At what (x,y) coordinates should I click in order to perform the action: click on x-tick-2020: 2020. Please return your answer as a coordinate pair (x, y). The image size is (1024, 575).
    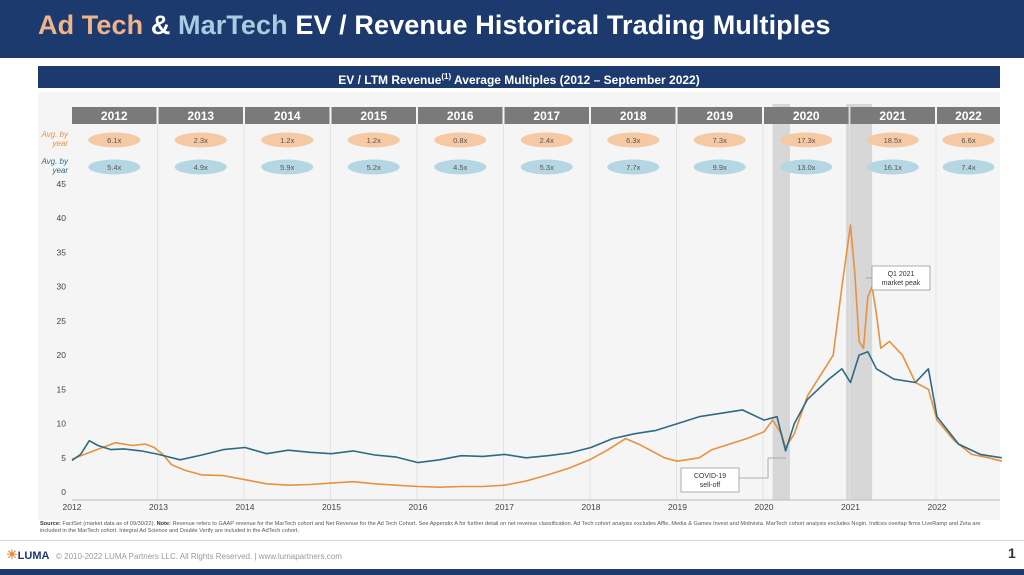
    Looking at the image, I should click on (764, 507).